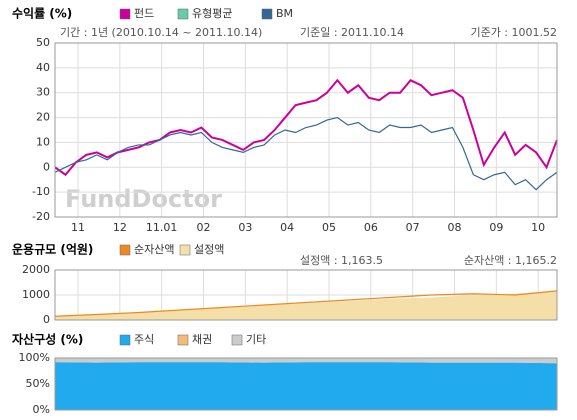  What do you see at coordinates (43, 92) in the screenshot?
I see `y-tick-label: 30` at bounding box center [43, 92].